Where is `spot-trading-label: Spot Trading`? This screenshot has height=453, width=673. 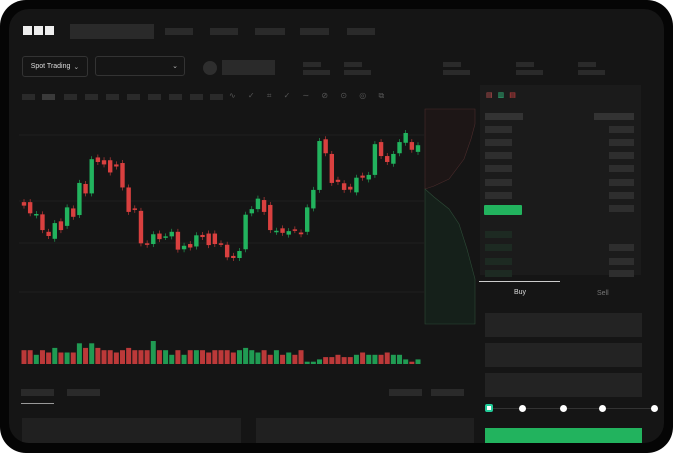
spot-trading-label: Spot Trading is located at coordinates (50, 66).